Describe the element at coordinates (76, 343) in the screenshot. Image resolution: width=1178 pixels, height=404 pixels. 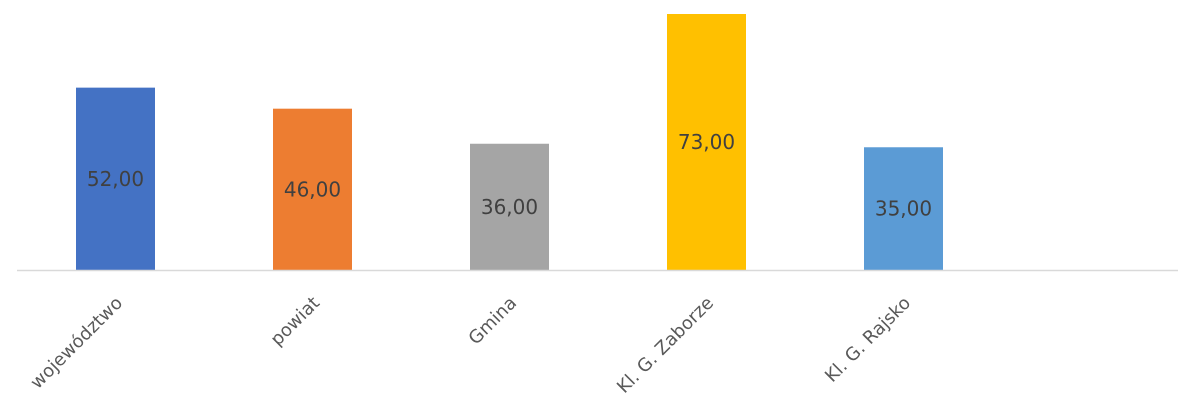
I see `x-tick-label-0: województwo` at that location.